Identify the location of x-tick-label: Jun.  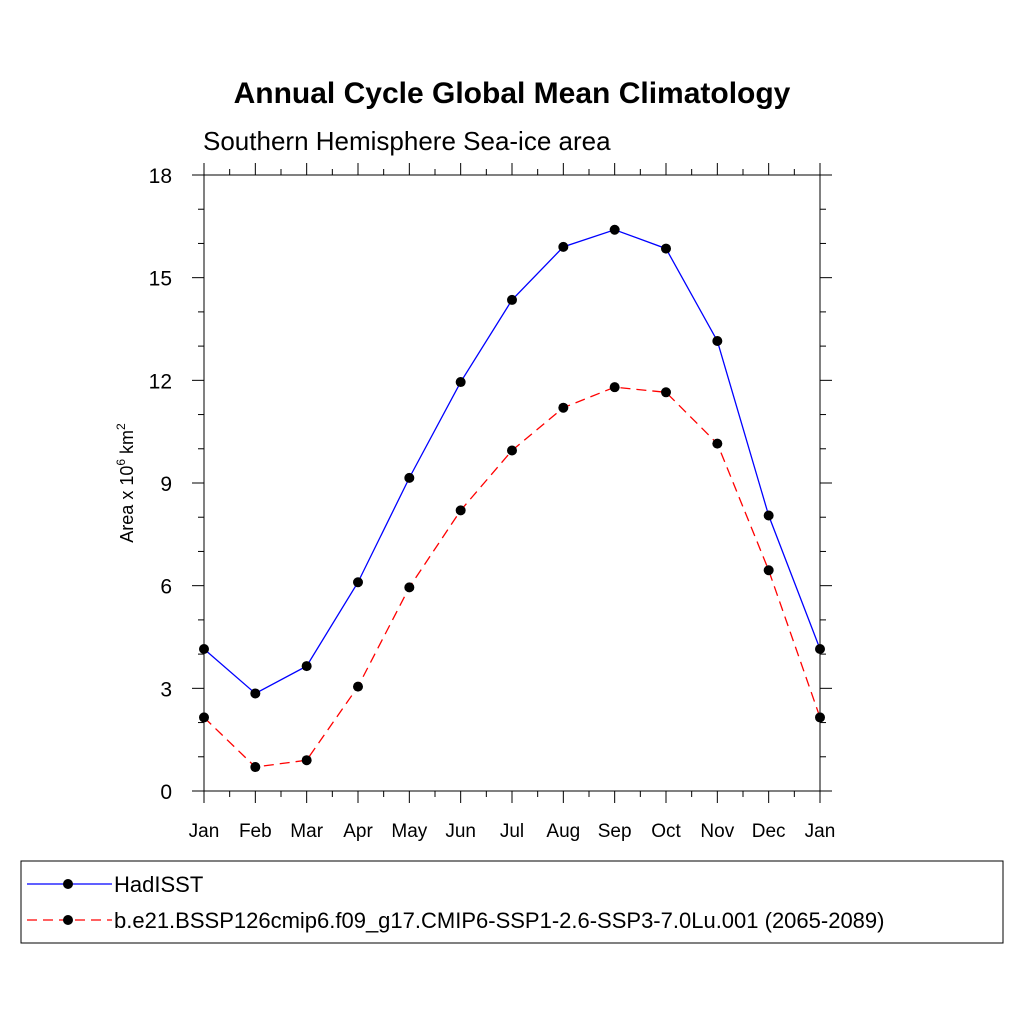
(460, 831).